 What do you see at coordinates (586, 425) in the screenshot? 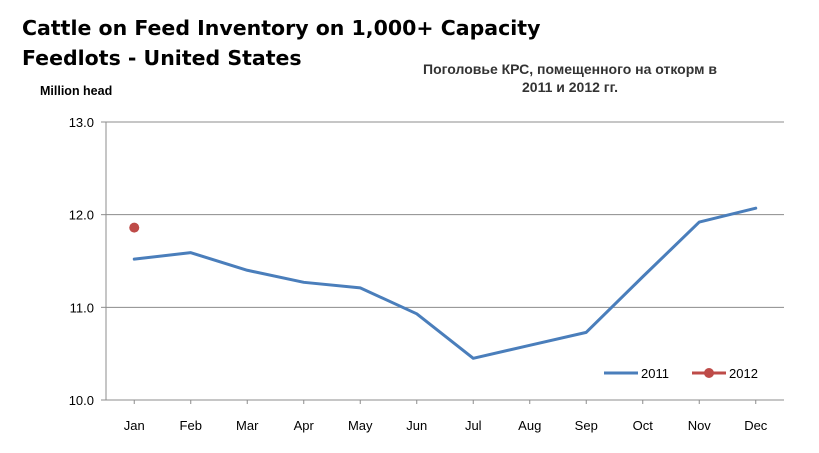
I see `x-tick-label: Sep` at bounding box center [586, 425].